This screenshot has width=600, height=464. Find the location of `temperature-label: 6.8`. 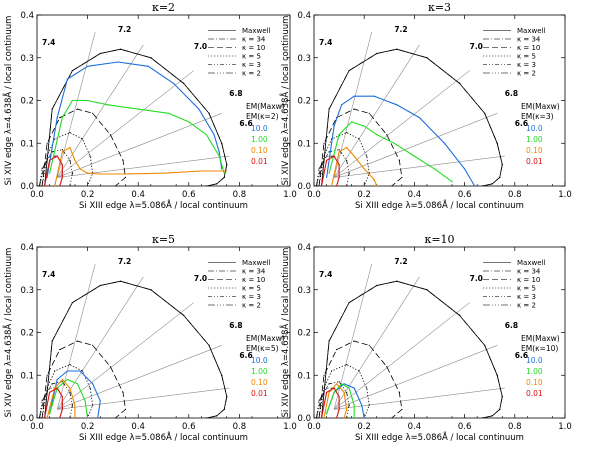

temperature-label: 6.8 is located at coordinates (511, 325).